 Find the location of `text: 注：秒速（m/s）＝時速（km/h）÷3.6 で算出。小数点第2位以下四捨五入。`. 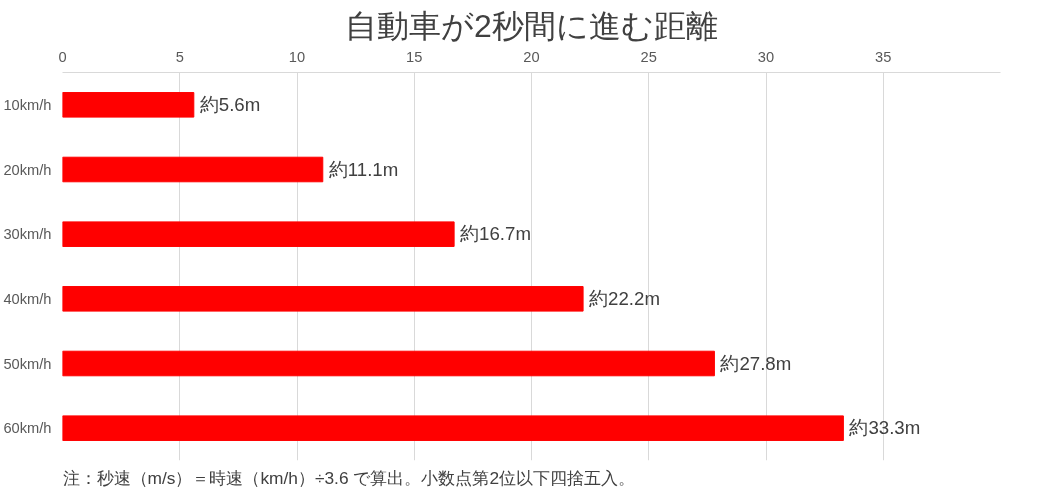

text: 注：秒速（m/s）＝時速（km/h）÷3.6 で算出。小数点第2位以下四捨五入。 is located at coordinates (349, 477).